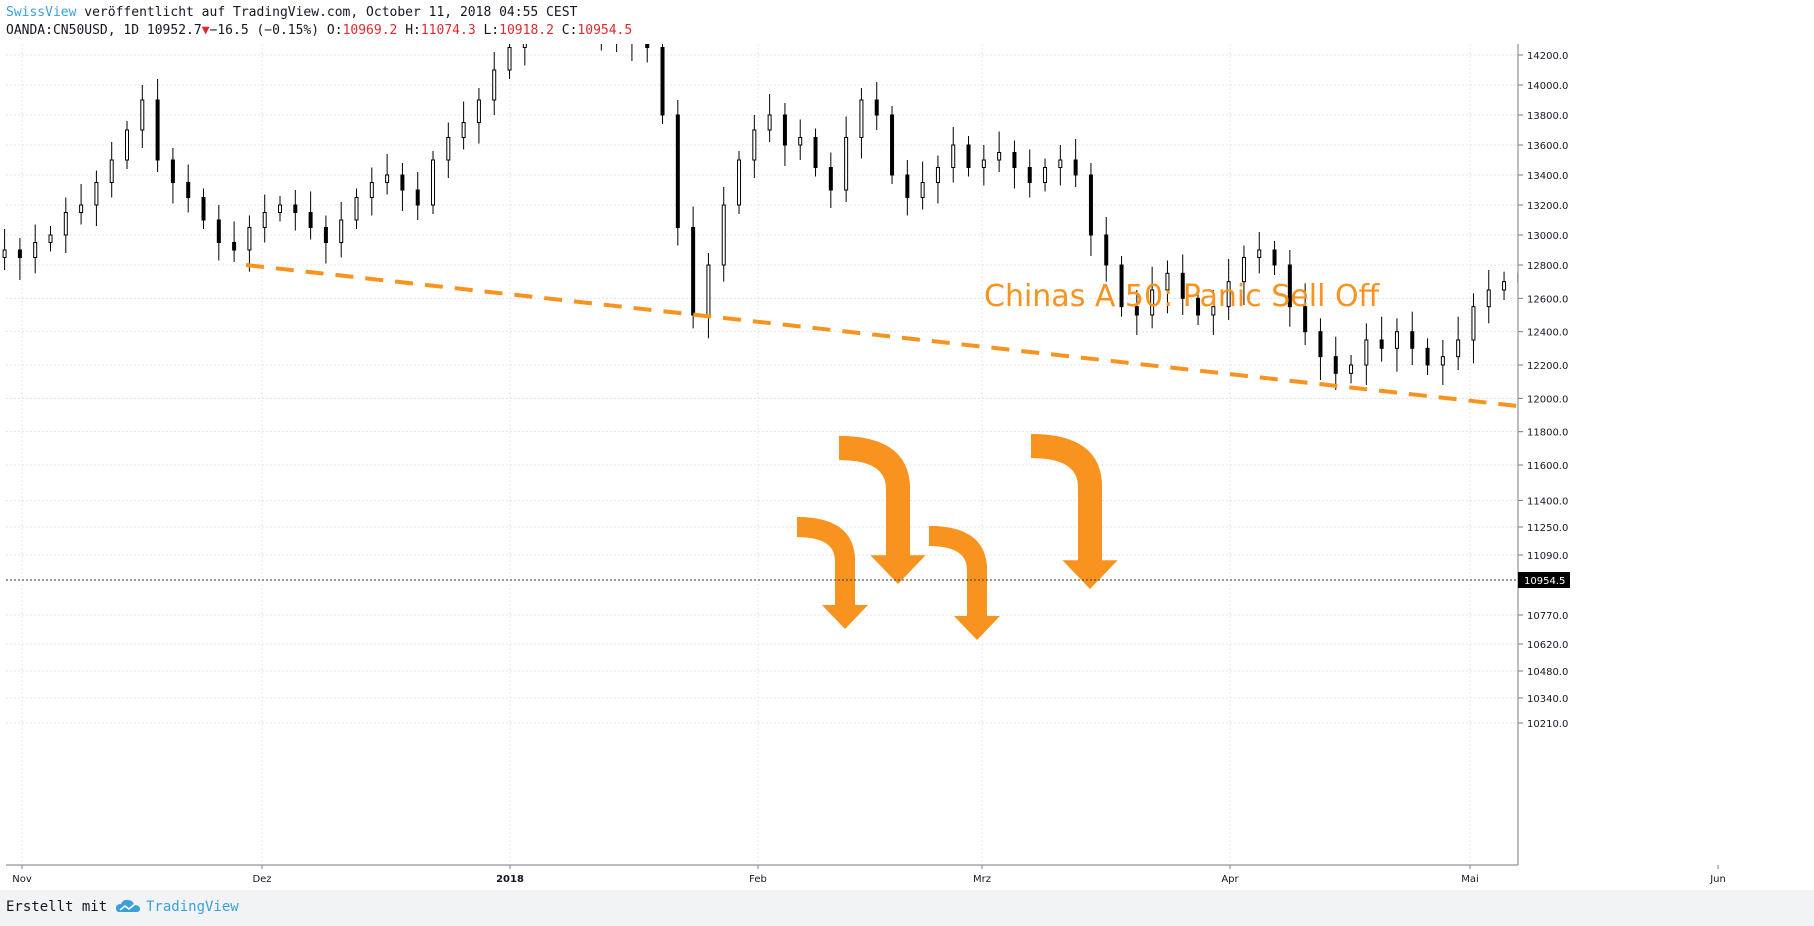 This screenshot has width=1814, height=926. Describe the element at coordinates (510, 879) in the screenshot. I see `time-tick-label: 2018` at that location.